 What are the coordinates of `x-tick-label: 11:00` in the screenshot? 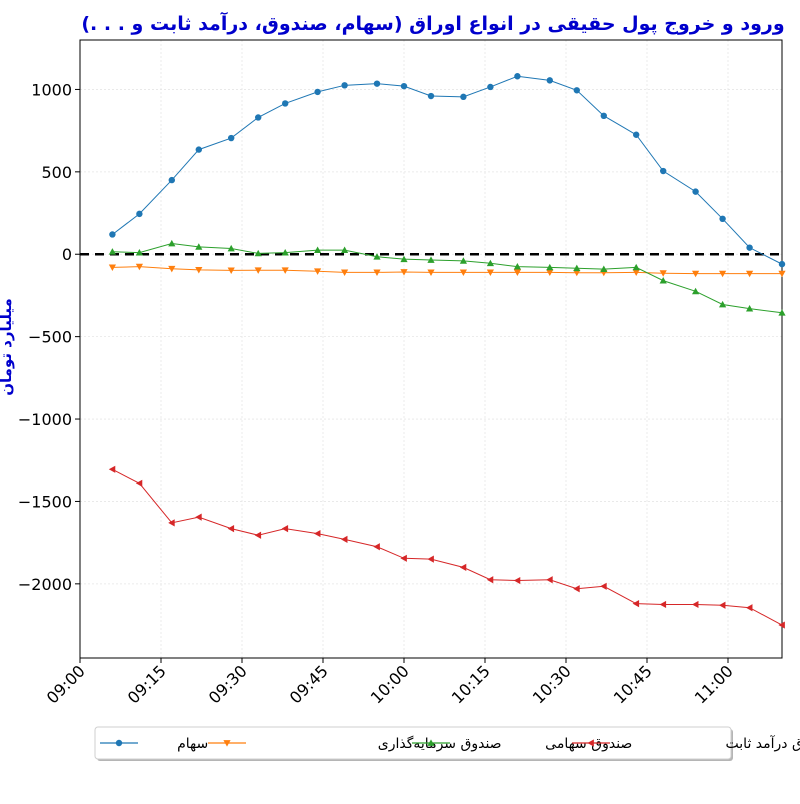 It's located at (714, 684).